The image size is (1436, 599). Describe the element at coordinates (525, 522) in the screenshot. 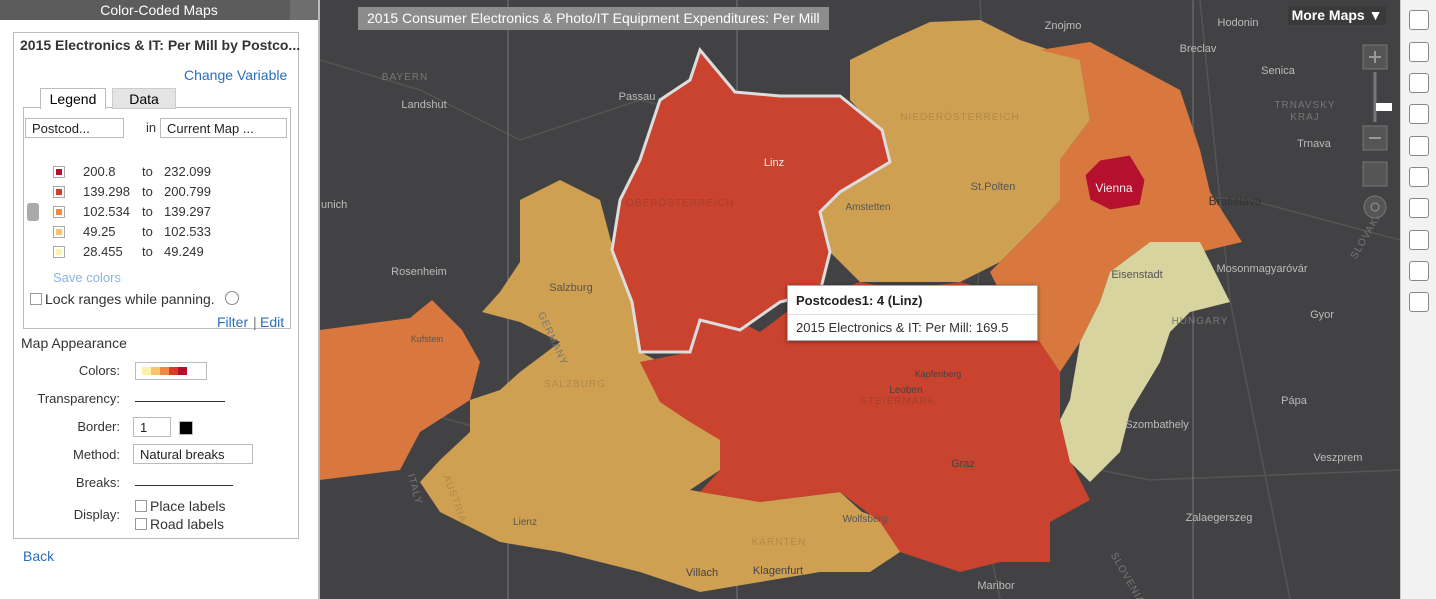

I see `map-label: Lienz` at that location.